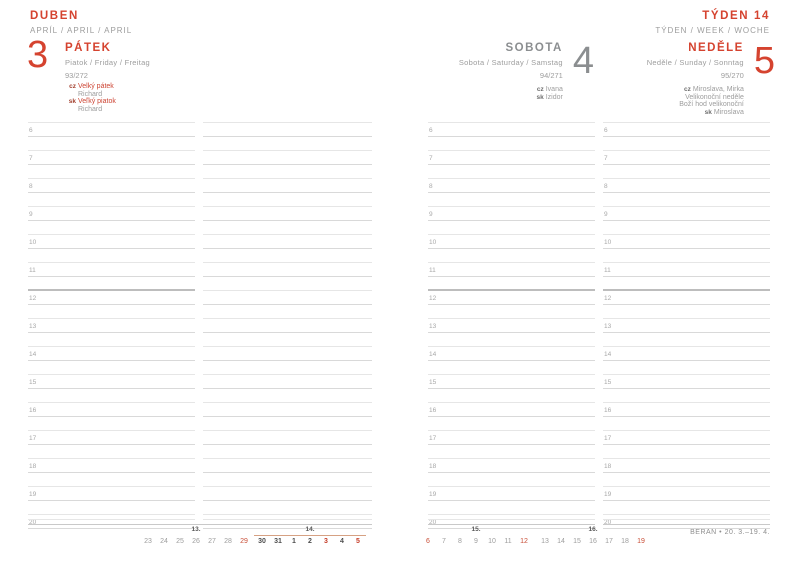 This screenshot has height=568, width=800. I want to click on calendar-day: 28, so click(228, 541).